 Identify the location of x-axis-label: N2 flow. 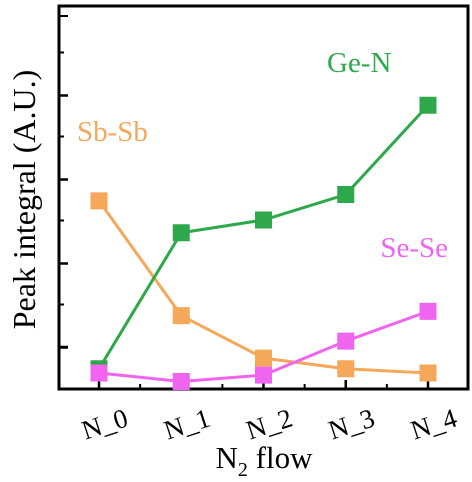
(265, 460).